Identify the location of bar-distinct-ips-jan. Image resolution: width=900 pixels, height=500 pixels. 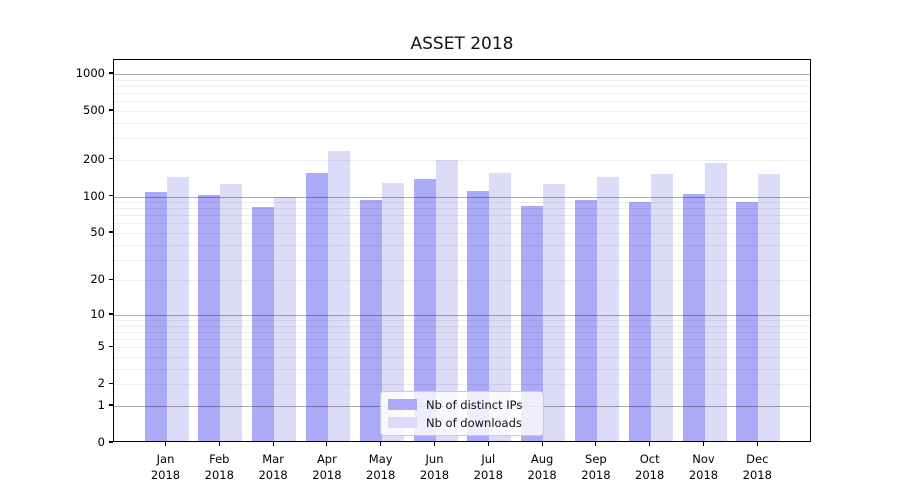
(155, 316).